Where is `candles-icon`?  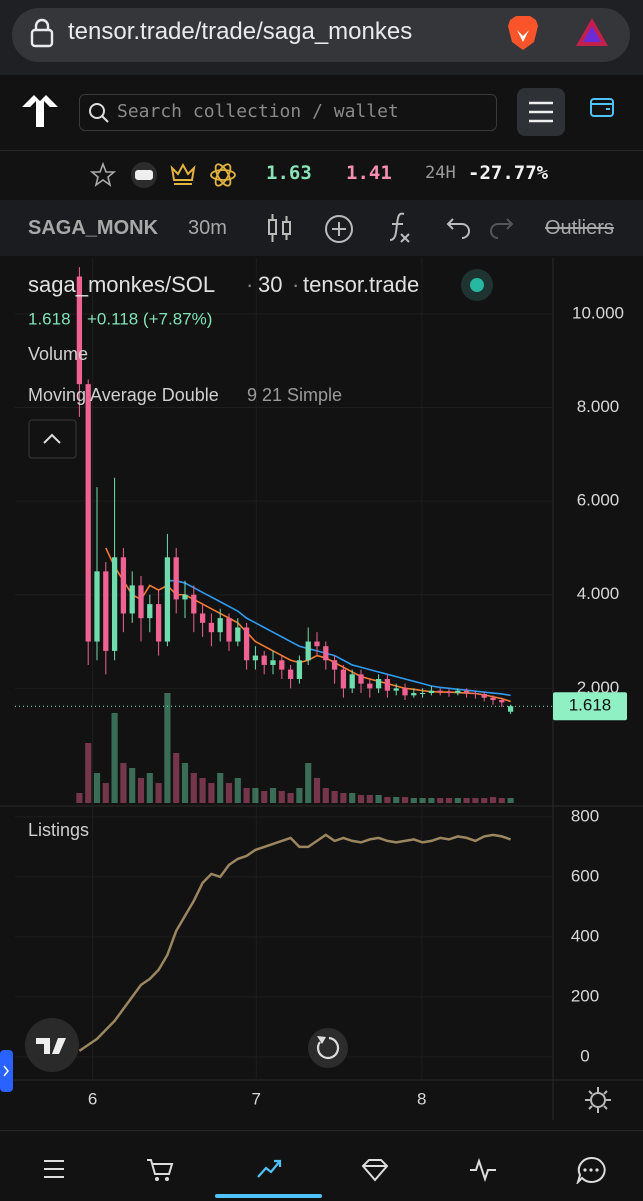 candles-icon is located at coordinates (280, 228).